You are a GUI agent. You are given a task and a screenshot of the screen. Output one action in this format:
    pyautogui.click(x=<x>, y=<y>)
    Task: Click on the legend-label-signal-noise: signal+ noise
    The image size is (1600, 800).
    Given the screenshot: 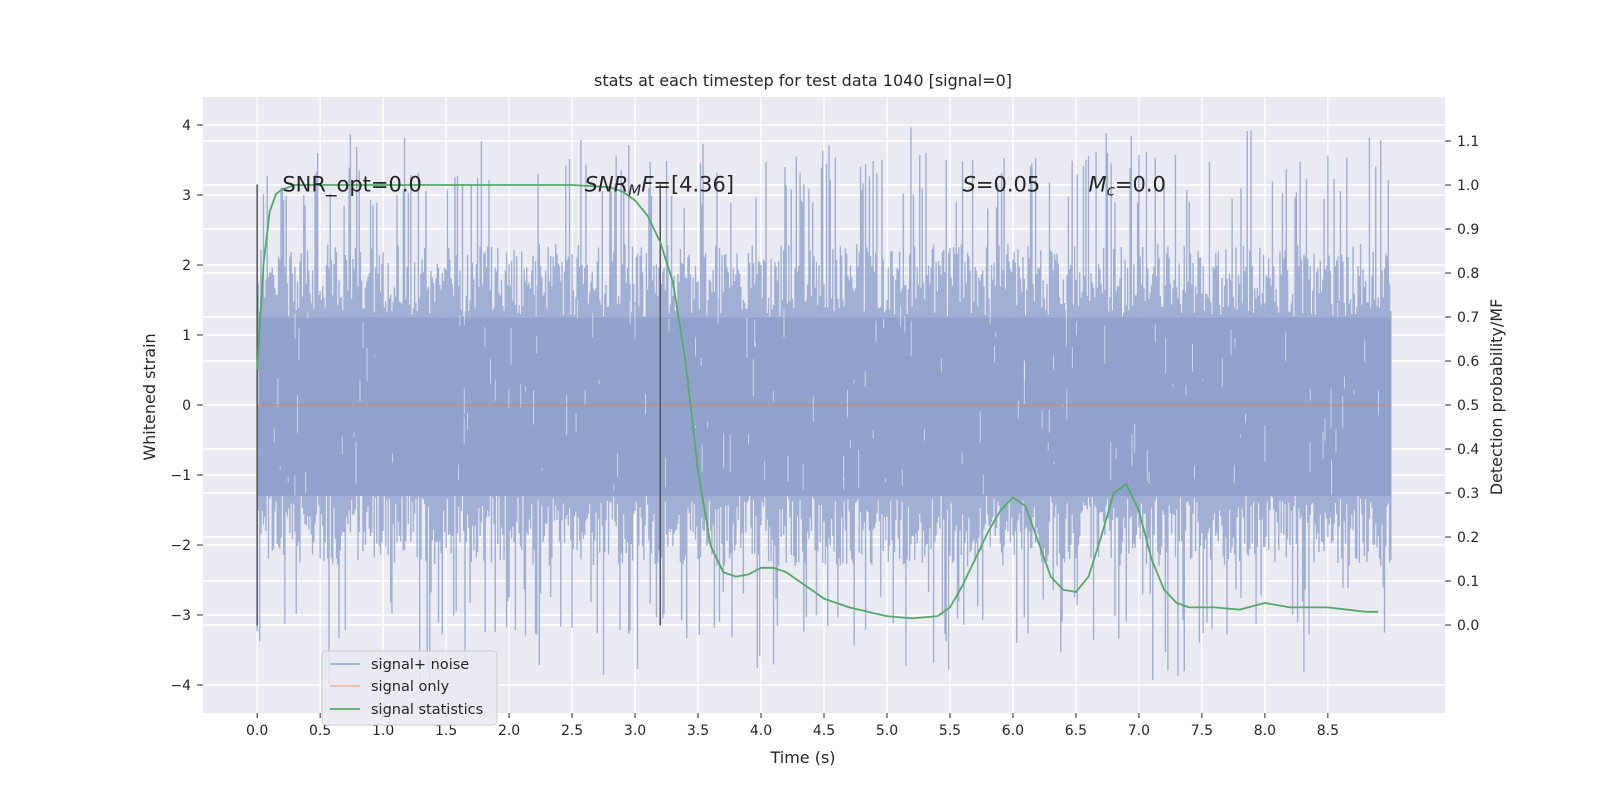 What is the action you would take?
    pyautogui.click(x=420, y=665)
    